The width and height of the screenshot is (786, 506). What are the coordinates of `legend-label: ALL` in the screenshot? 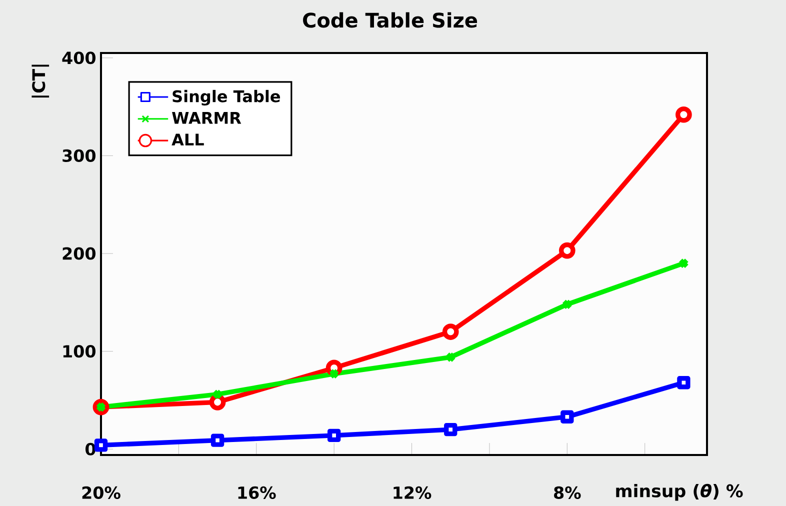 It's located at (188, 140).